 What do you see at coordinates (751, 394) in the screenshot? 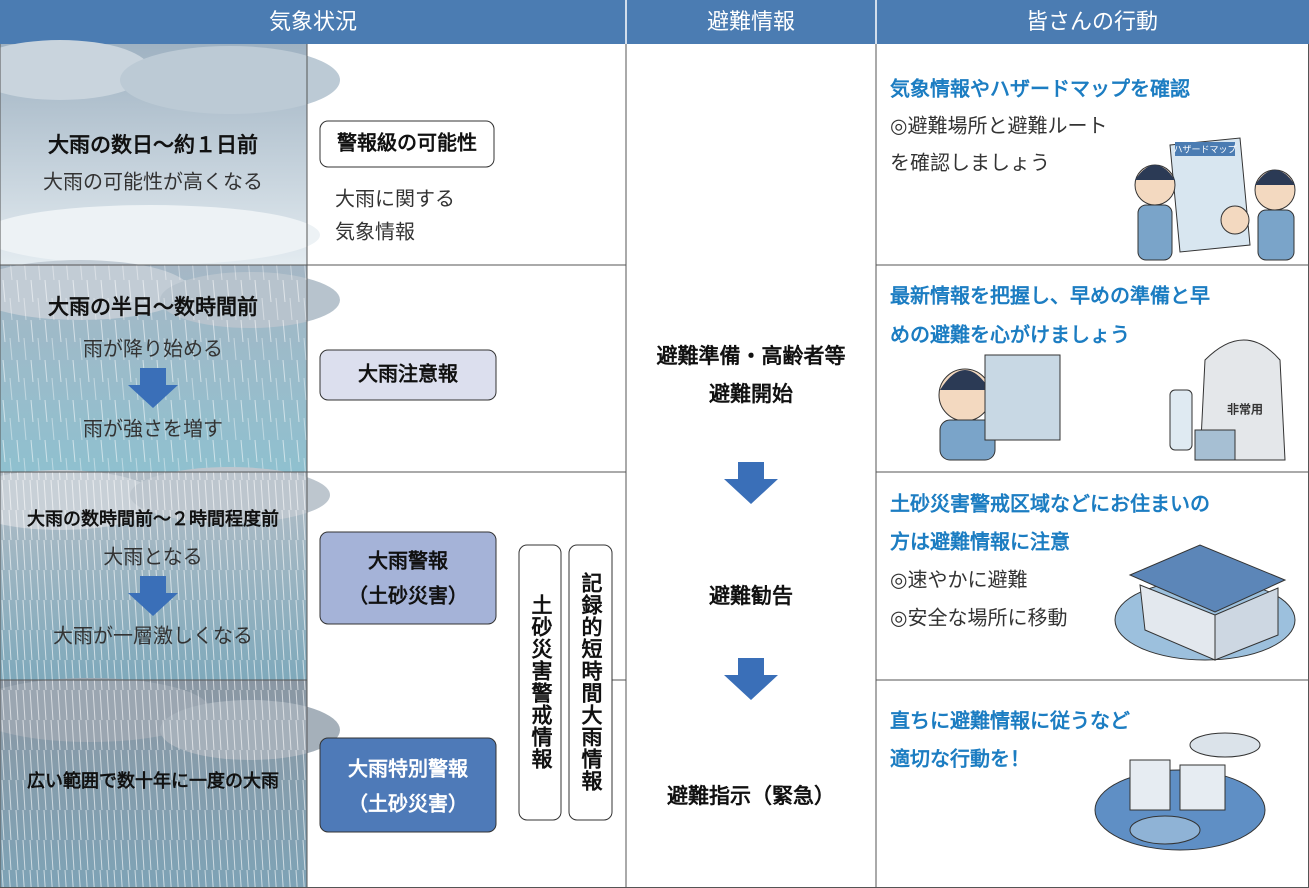
I see `evacuation-label: 避難開始` at bounding box center [751, 394].